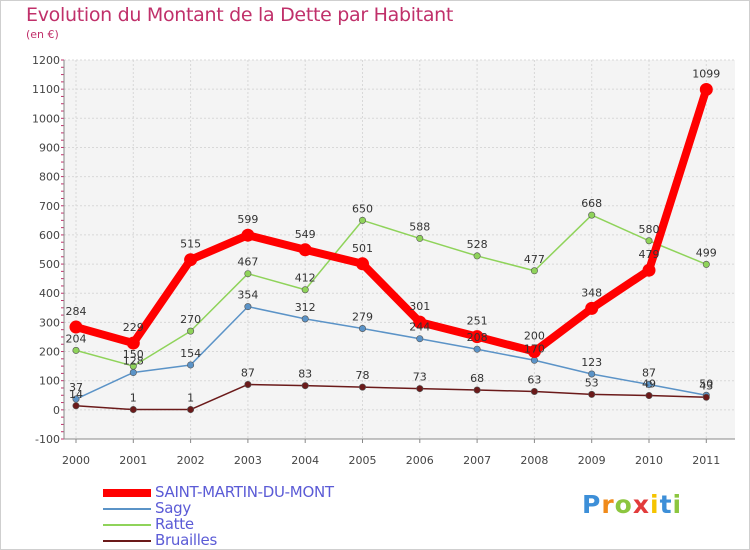 This screenshot has height=550, width=750. Describe the element at coordinates (363, 375) in the screenshot. I see `data-label-bruailles: 78` at that location.